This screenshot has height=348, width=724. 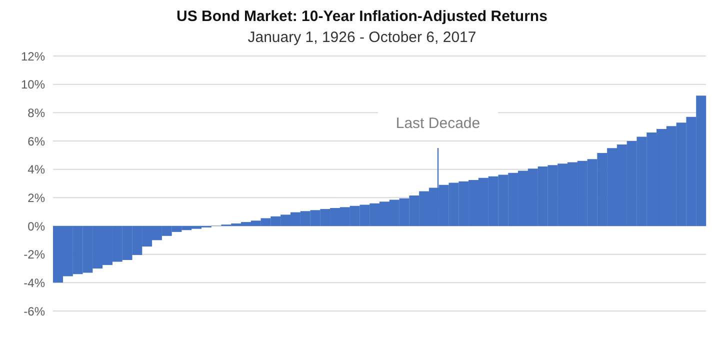 What do you see at coordinates (35, 283) in the screenshot?
I see `y-tick-label: -4%` at bounding box center [35, 283].